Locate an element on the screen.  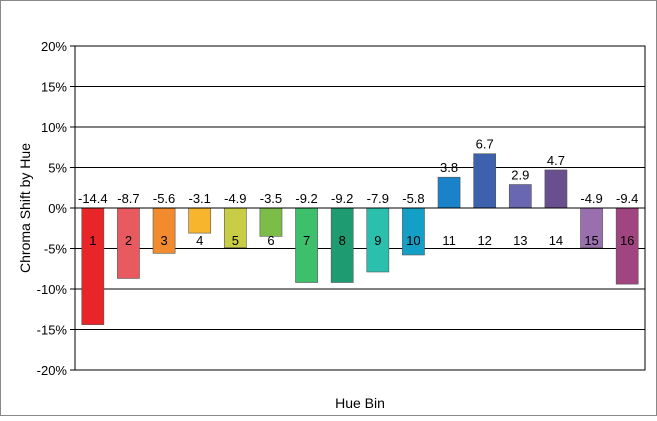
category-label: 12 is located at coordinates (484, 240).